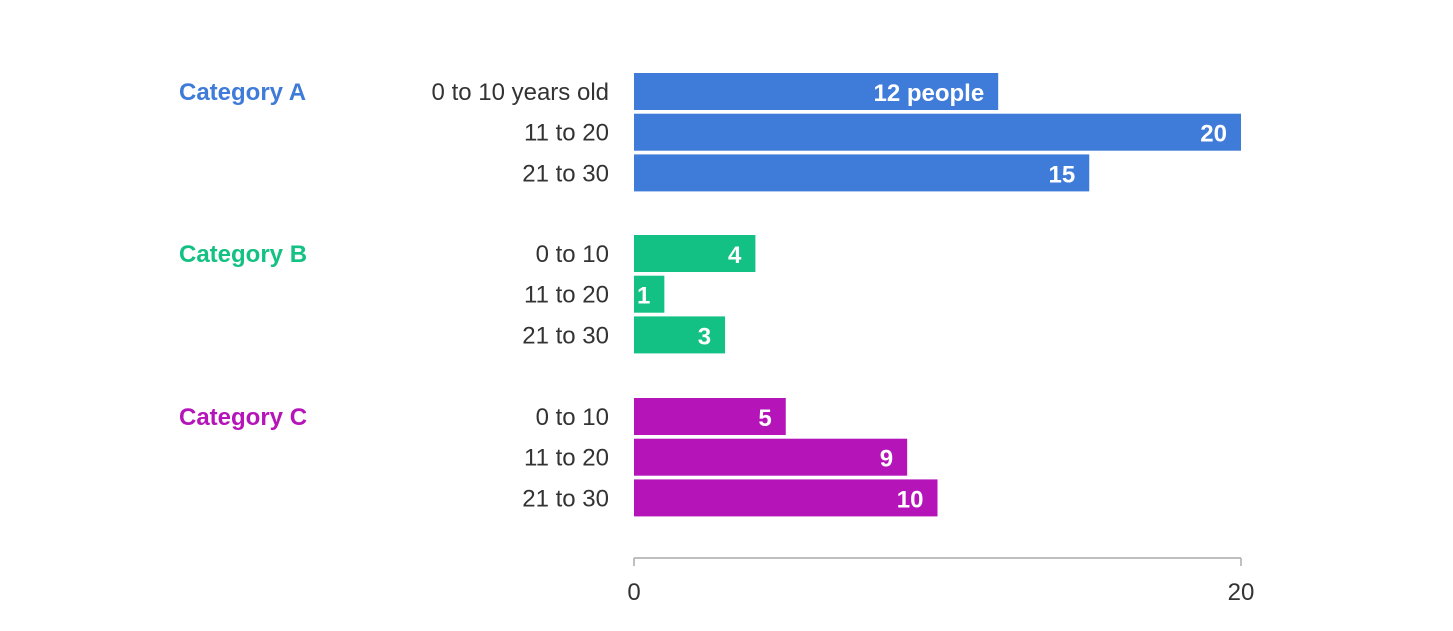  What do you see at coordinates (242, 92) in the screenshot?
I see `group-label: Category A` at bounding box center [242, 92].